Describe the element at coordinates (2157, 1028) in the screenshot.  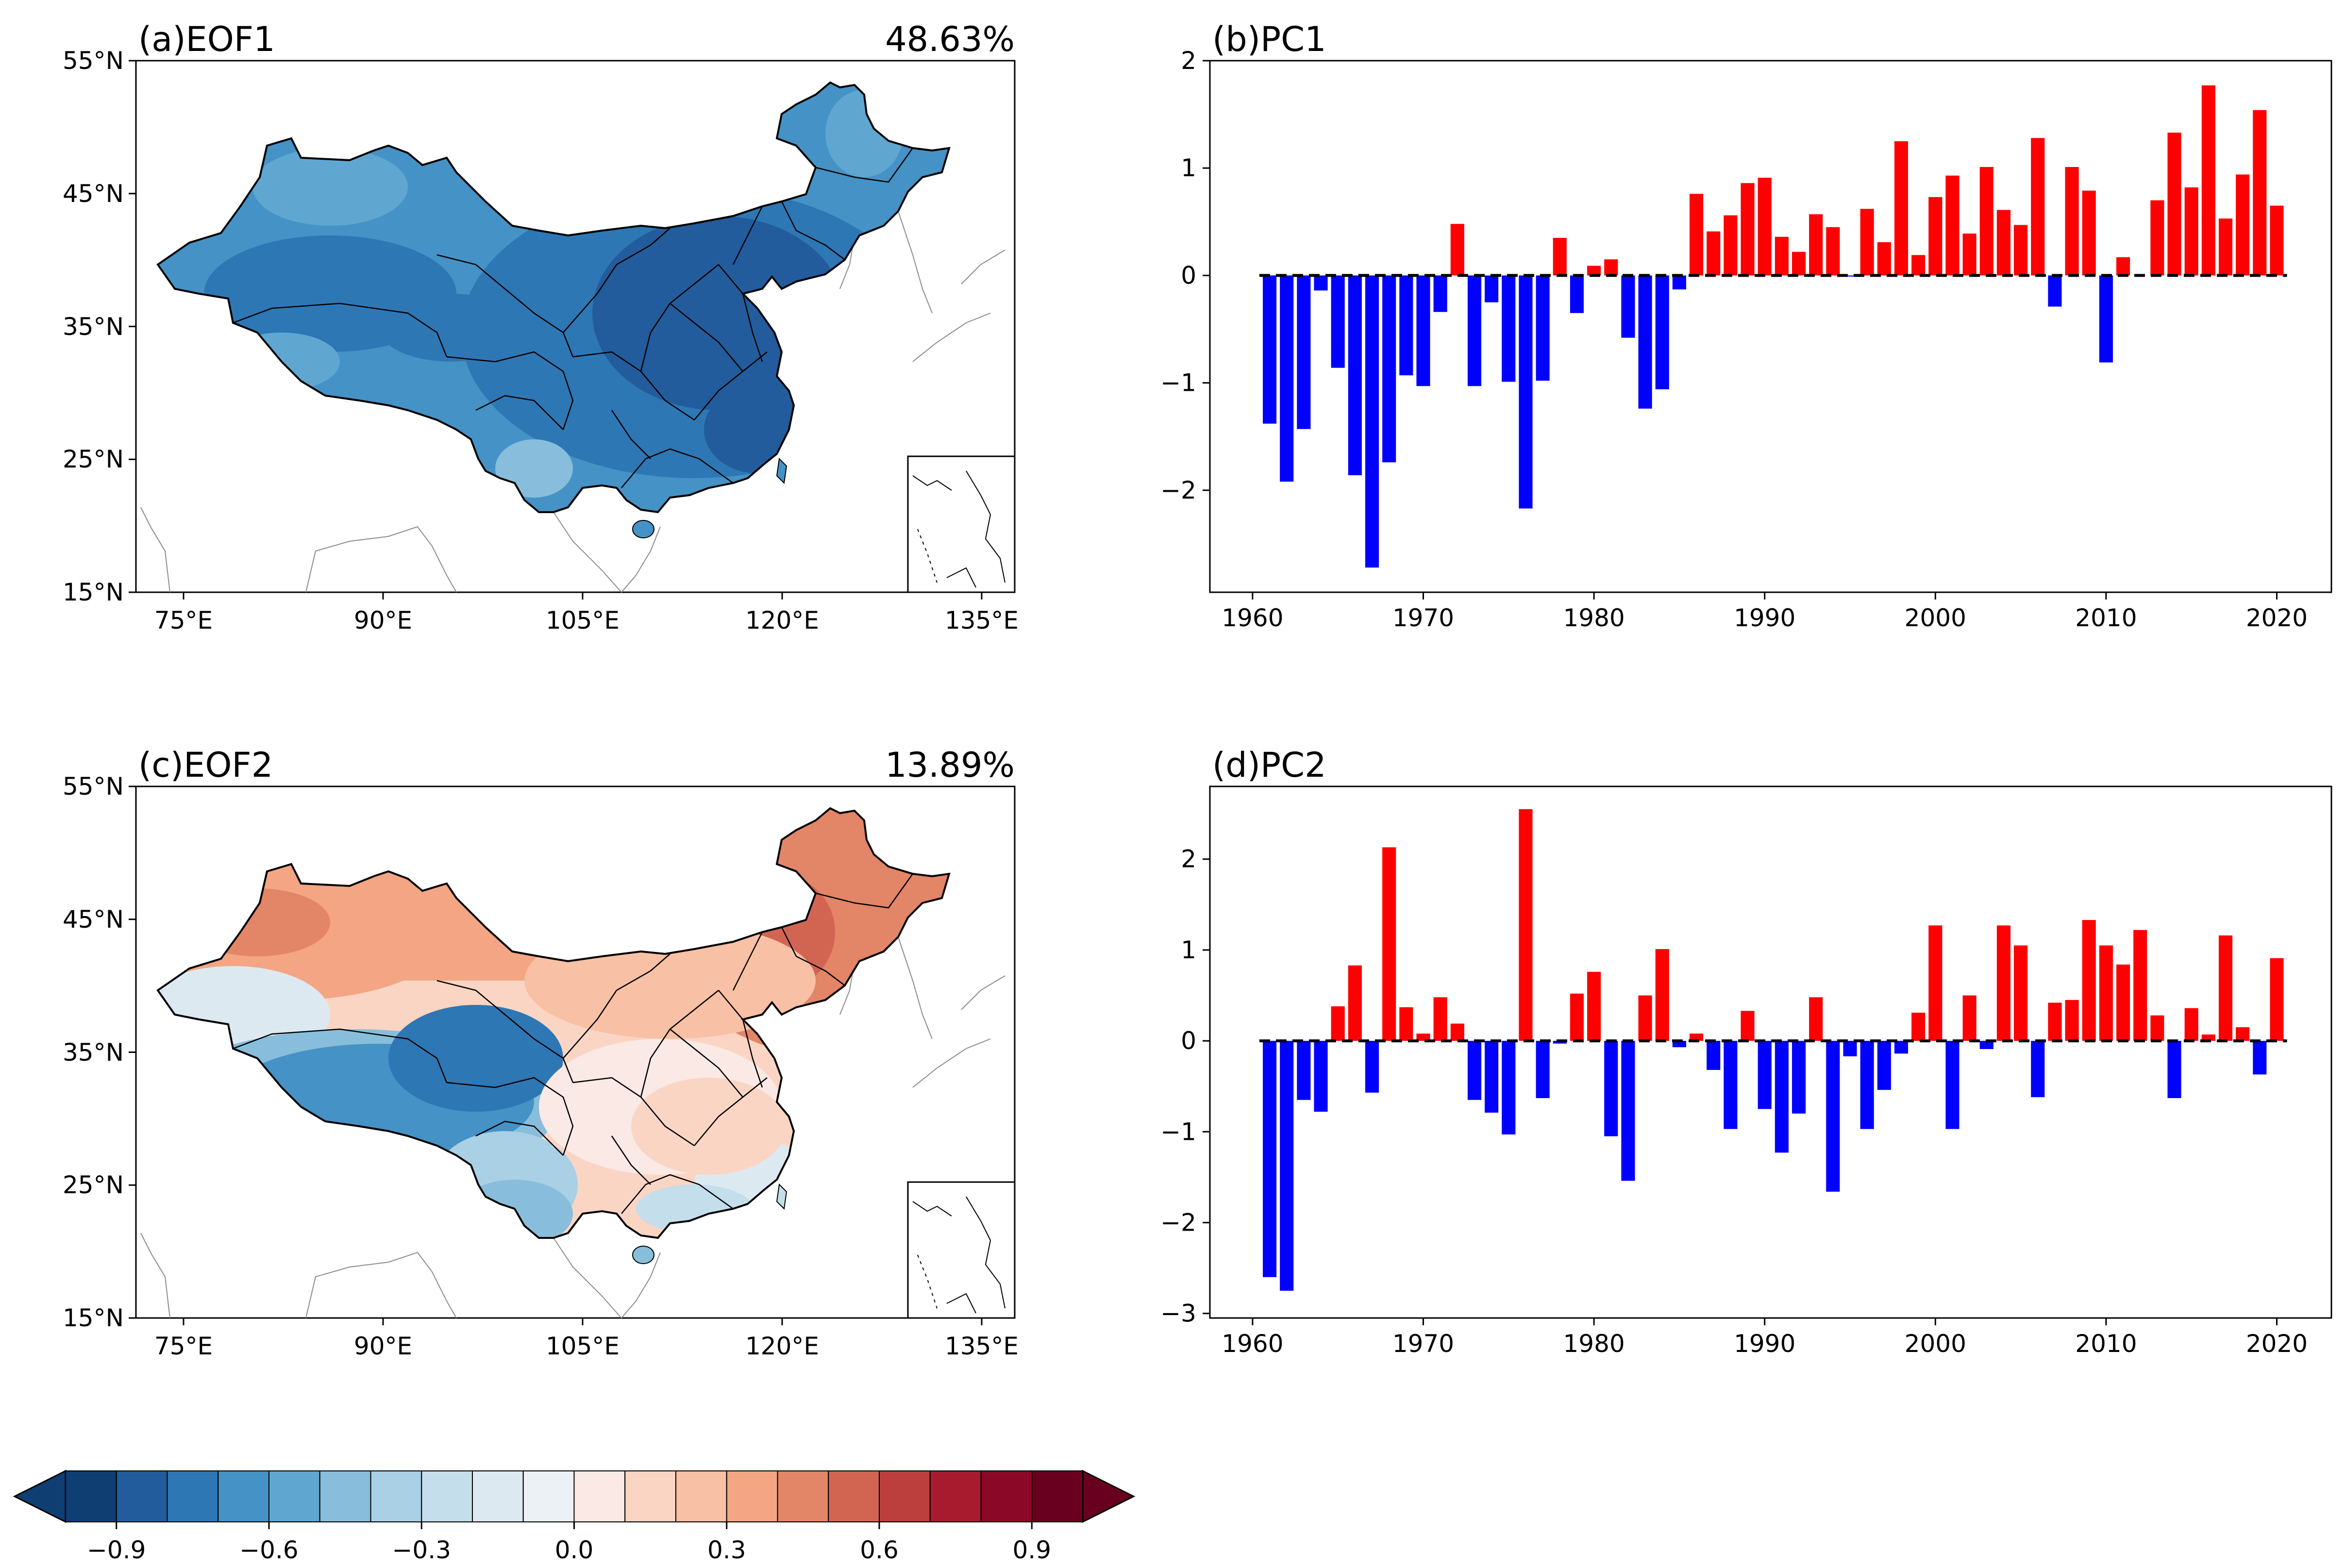
I see `bar-2013` at that location.